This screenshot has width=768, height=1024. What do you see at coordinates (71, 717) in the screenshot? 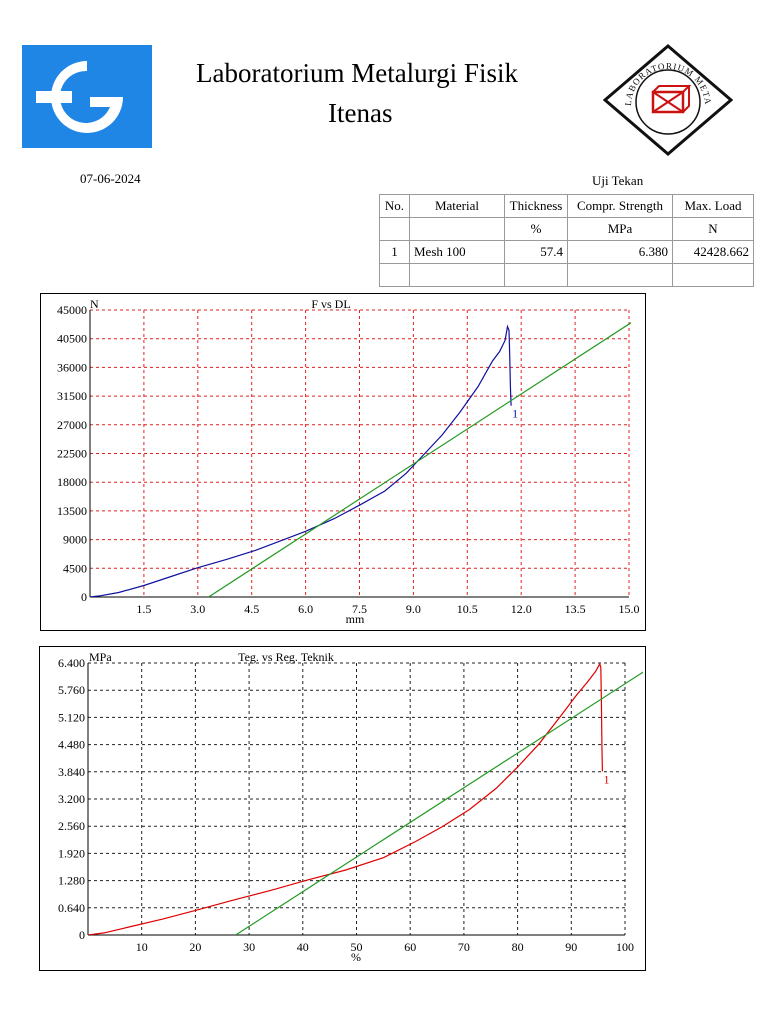
I see `y-tick-label: 5.120` at bounding box center [71, 717].